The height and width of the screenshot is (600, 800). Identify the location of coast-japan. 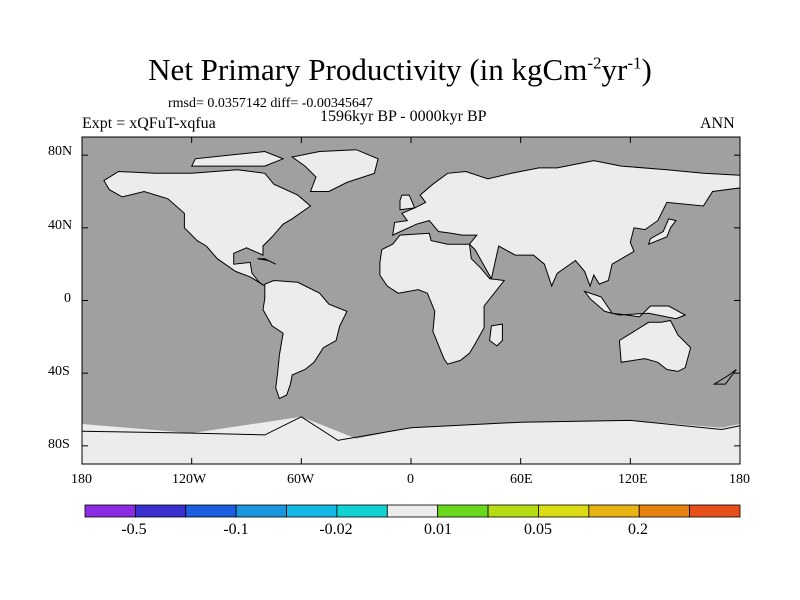
(662, 232).